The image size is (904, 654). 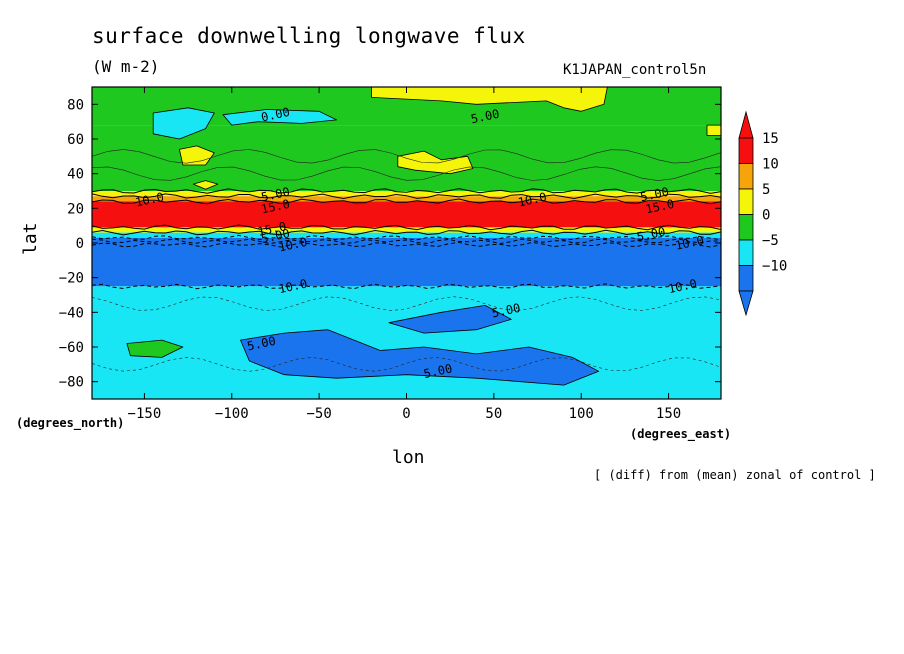 I want to click on y-tick-label: 80, so click(x=75, y=105).